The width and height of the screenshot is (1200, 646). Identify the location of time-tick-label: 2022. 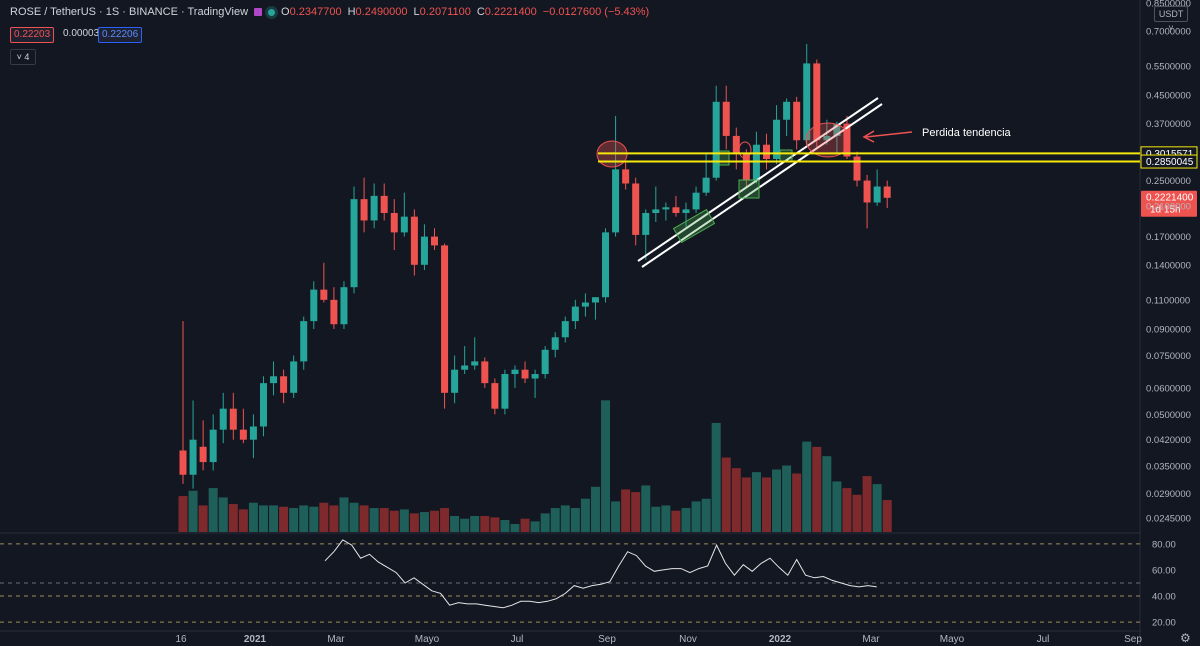
(780, 639).